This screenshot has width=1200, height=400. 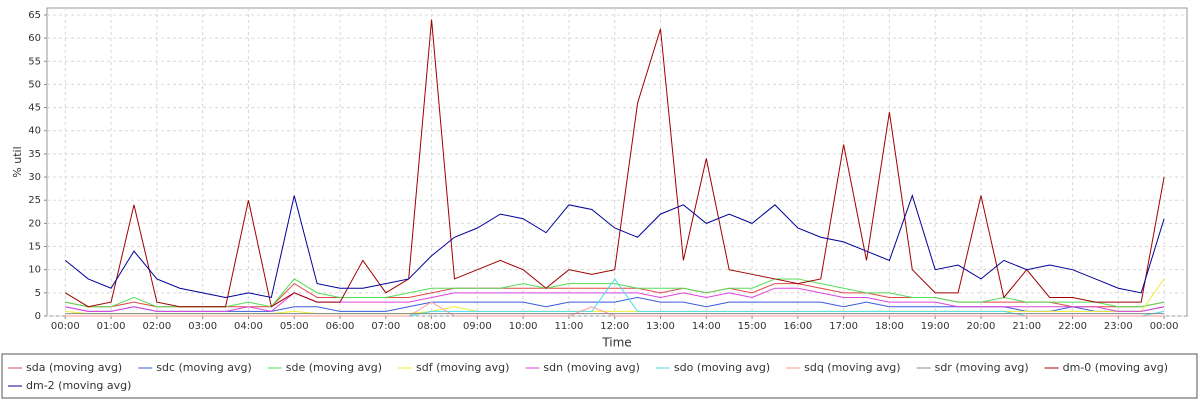 What do you see at coordinates (981, 326) in the screenshot?
I see `x-tick-label: 20:00` at bounding box center [981, 326].